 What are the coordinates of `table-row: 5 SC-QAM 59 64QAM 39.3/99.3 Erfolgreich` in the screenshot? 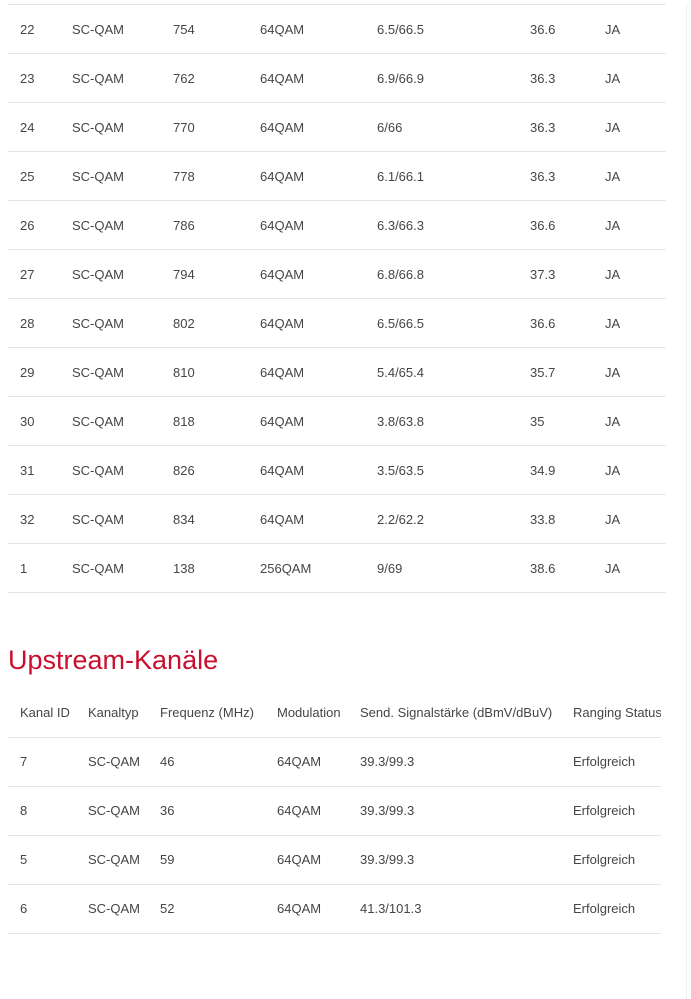 It's located at (334, 860).